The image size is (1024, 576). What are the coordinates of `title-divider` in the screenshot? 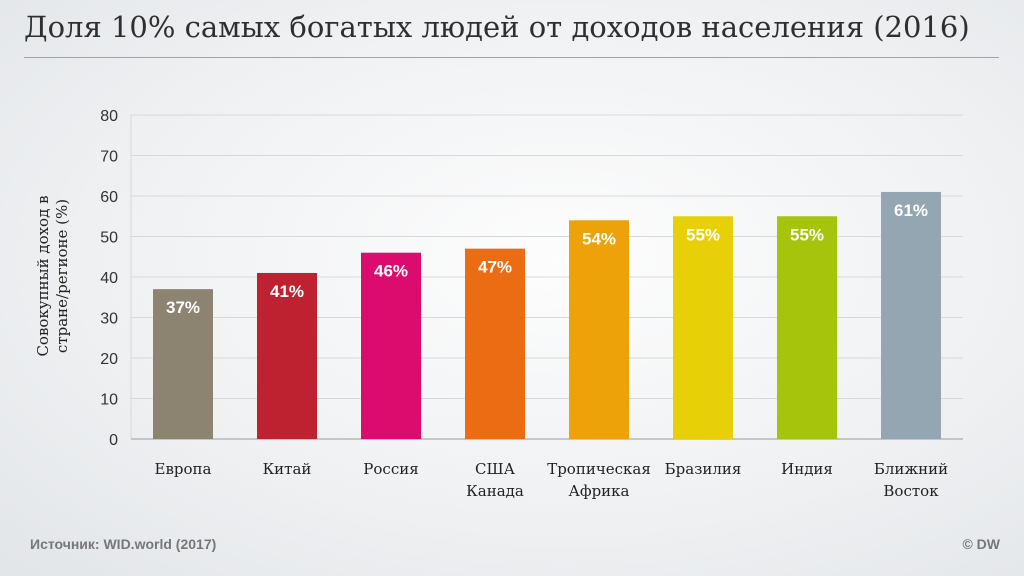 It's located at (511, 57).